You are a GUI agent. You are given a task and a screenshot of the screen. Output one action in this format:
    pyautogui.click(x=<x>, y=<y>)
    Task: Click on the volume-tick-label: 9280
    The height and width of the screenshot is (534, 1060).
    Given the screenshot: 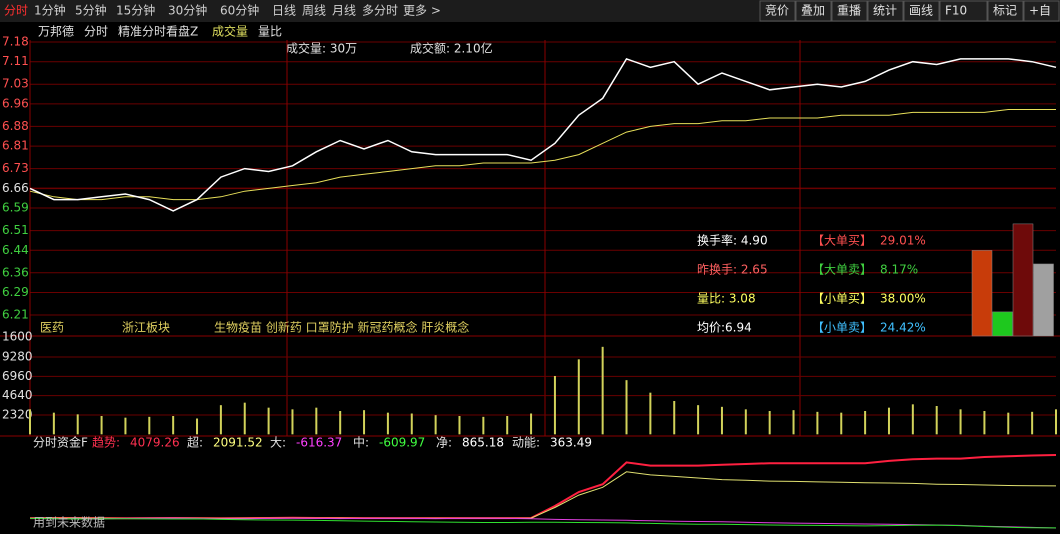 What is the action you would take?
    pyautogui.click(x=17, y=357)
    